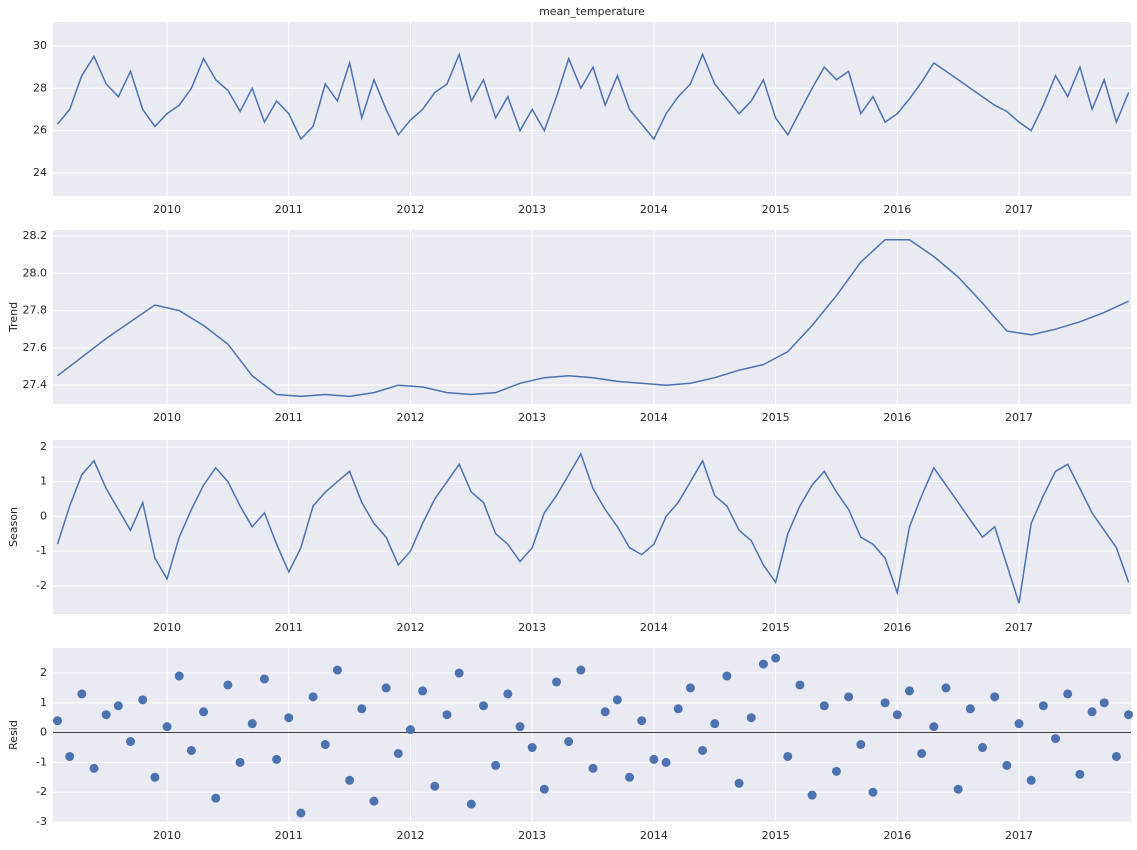 The width and height of the screenshot is (1137, 850). What do you see at coordinates (41, 821) in the screenshot?
I see `y-tick-label: -3` at bounding box center [41, 821].